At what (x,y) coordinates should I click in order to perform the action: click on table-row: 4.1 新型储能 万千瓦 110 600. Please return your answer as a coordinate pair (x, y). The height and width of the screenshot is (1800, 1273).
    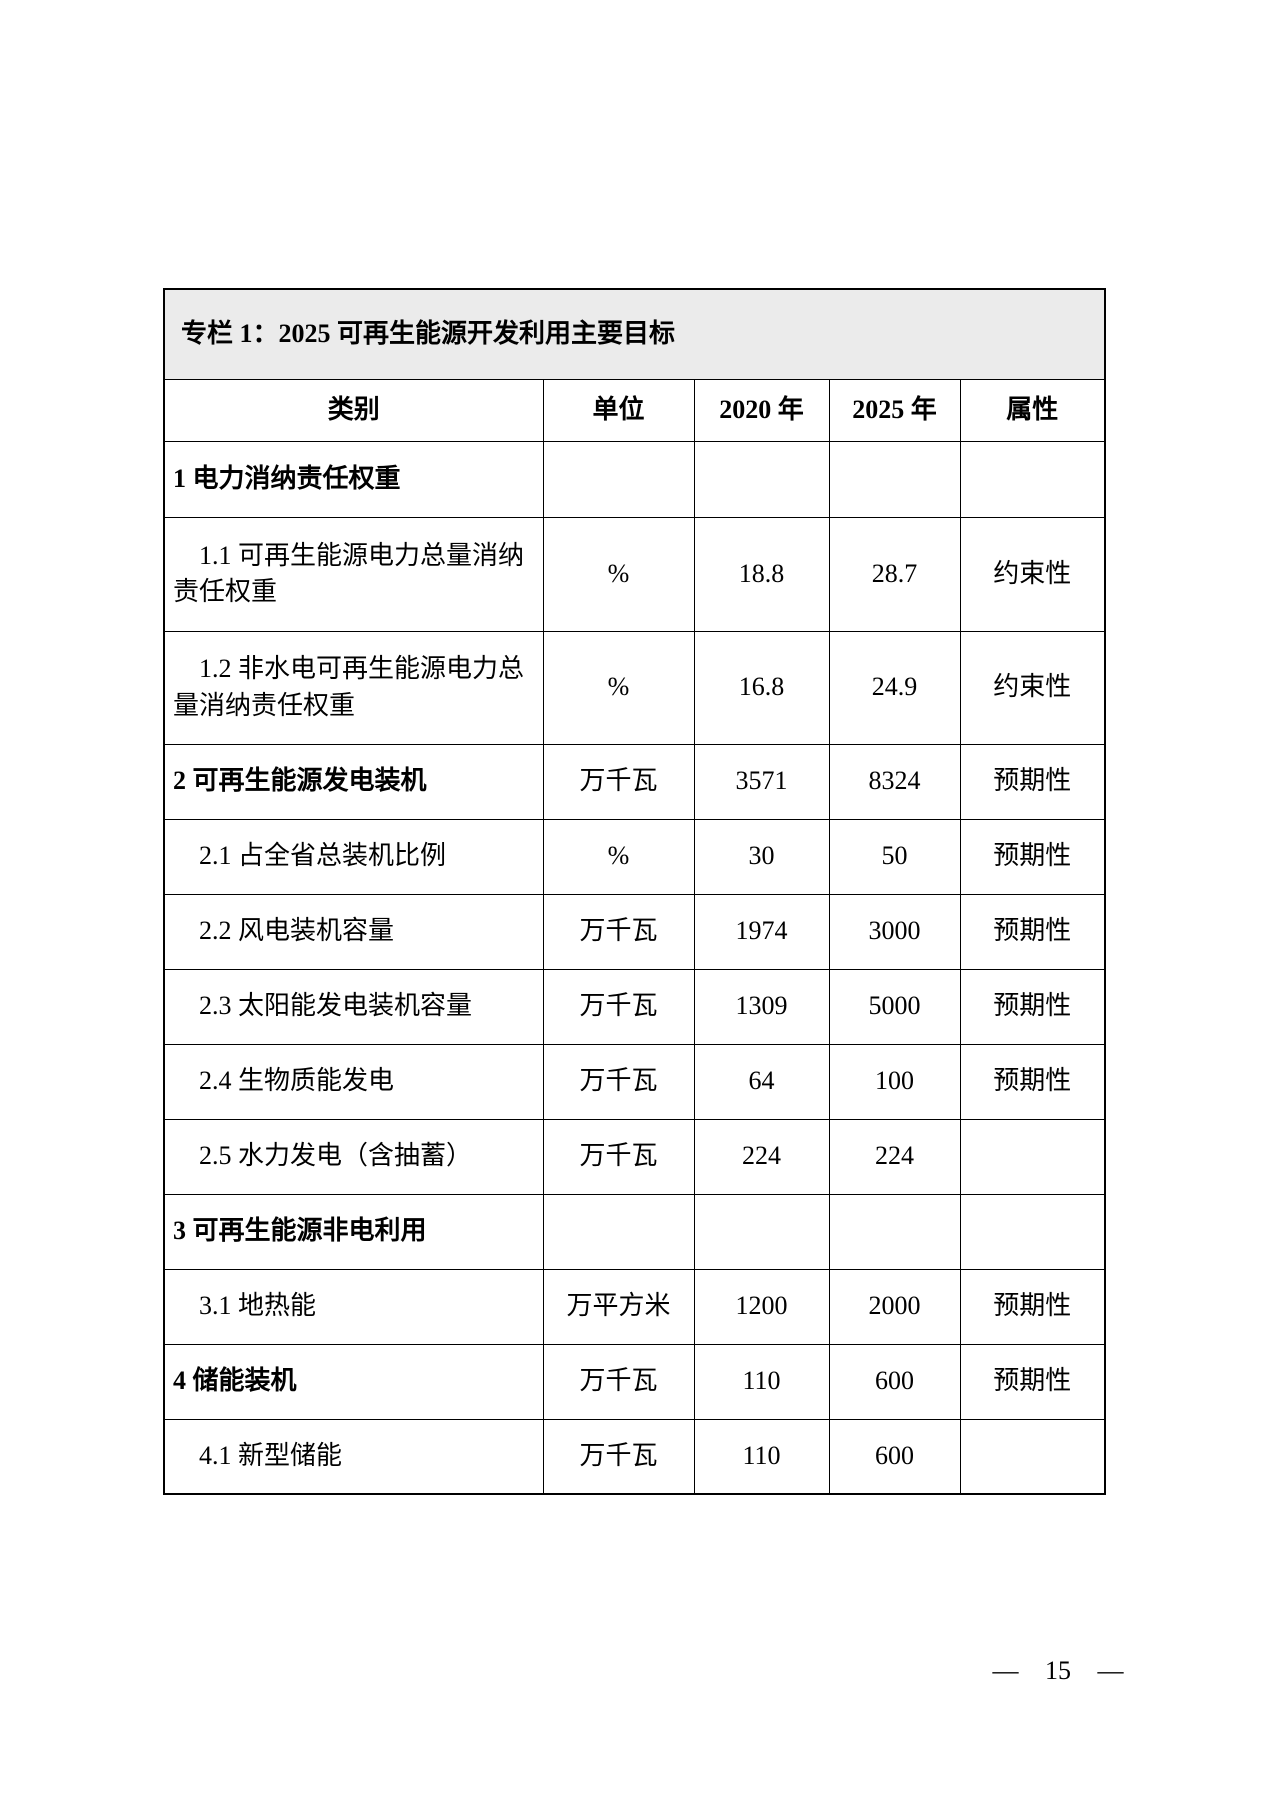
    Looking at the image, I should click on (634, 1456).